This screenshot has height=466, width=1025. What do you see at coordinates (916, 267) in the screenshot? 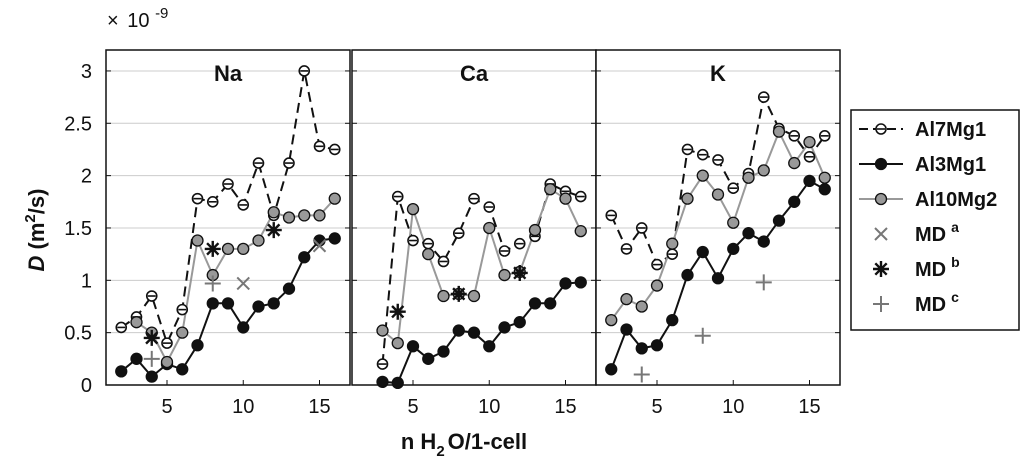
I see `legend-item-mdb: MD b` at bounding box center [916, 267].